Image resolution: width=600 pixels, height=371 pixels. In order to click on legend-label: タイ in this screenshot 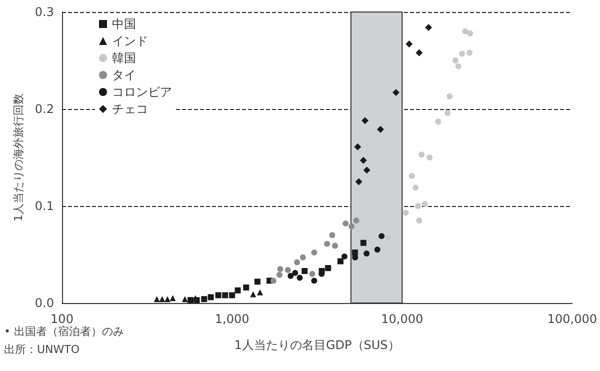, I will do `click(124, 75)`.